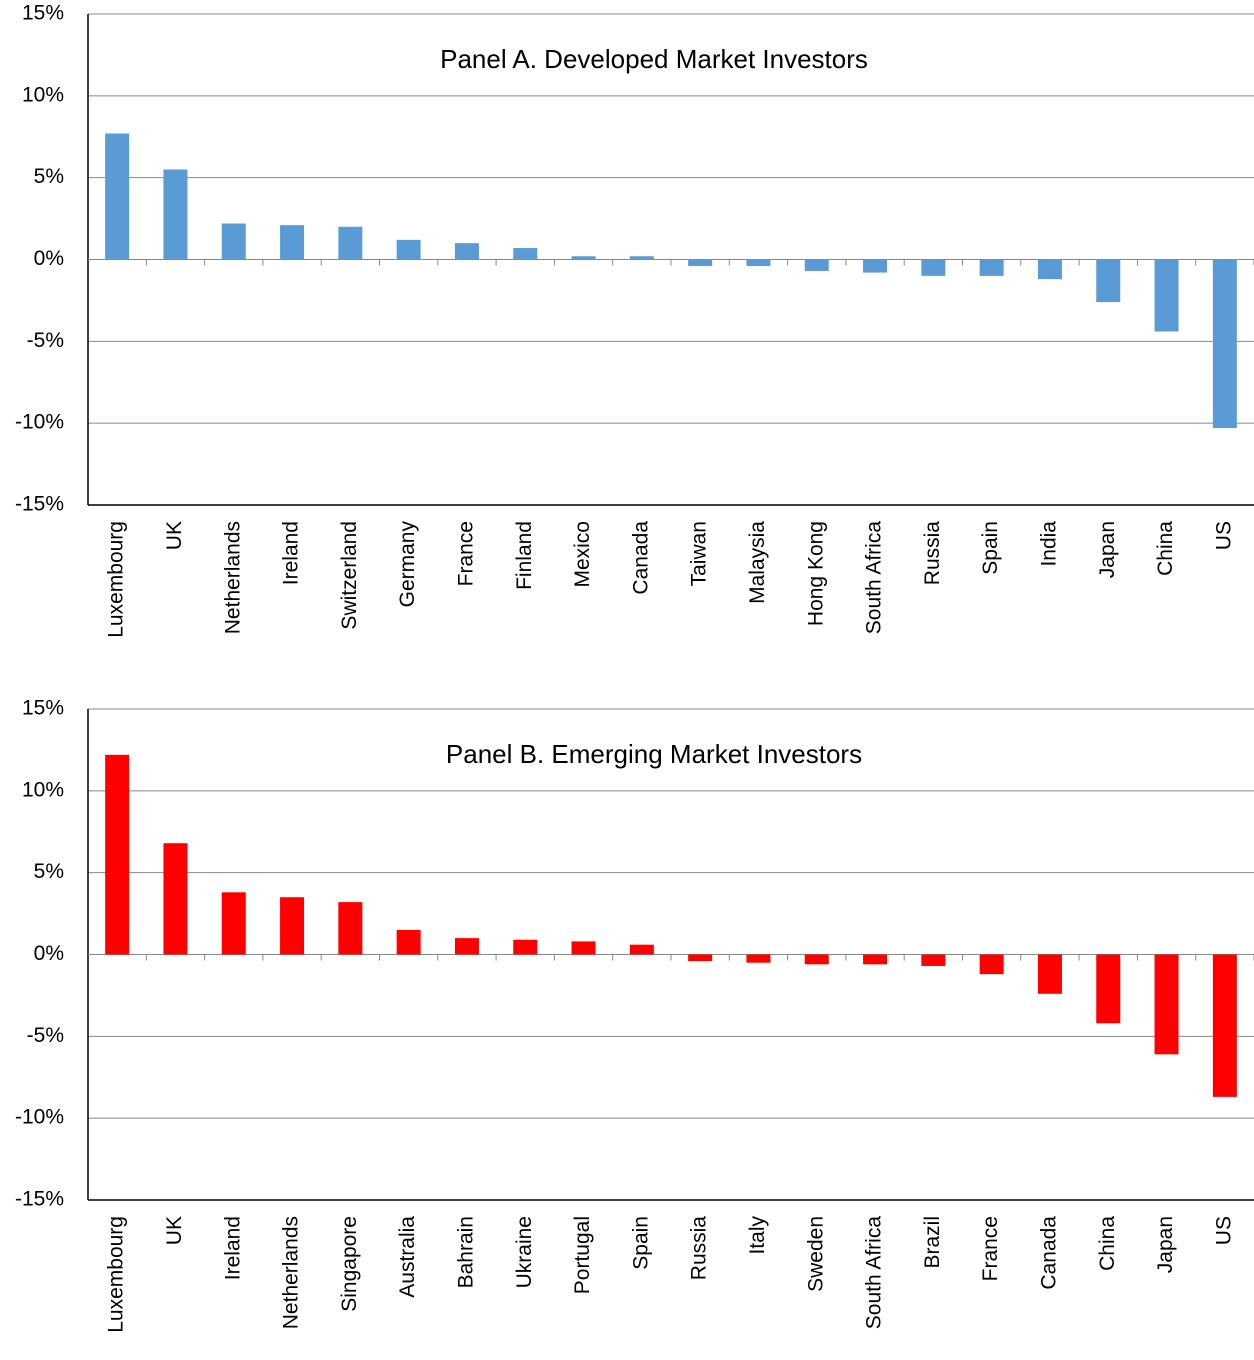 Image resolution: width=1254 pixels, height=1360 pixels. What do you see at coordinates (407, 564) in the screenshot?
I see `x-tick-label: Germany` at bounding box center [407, 564].